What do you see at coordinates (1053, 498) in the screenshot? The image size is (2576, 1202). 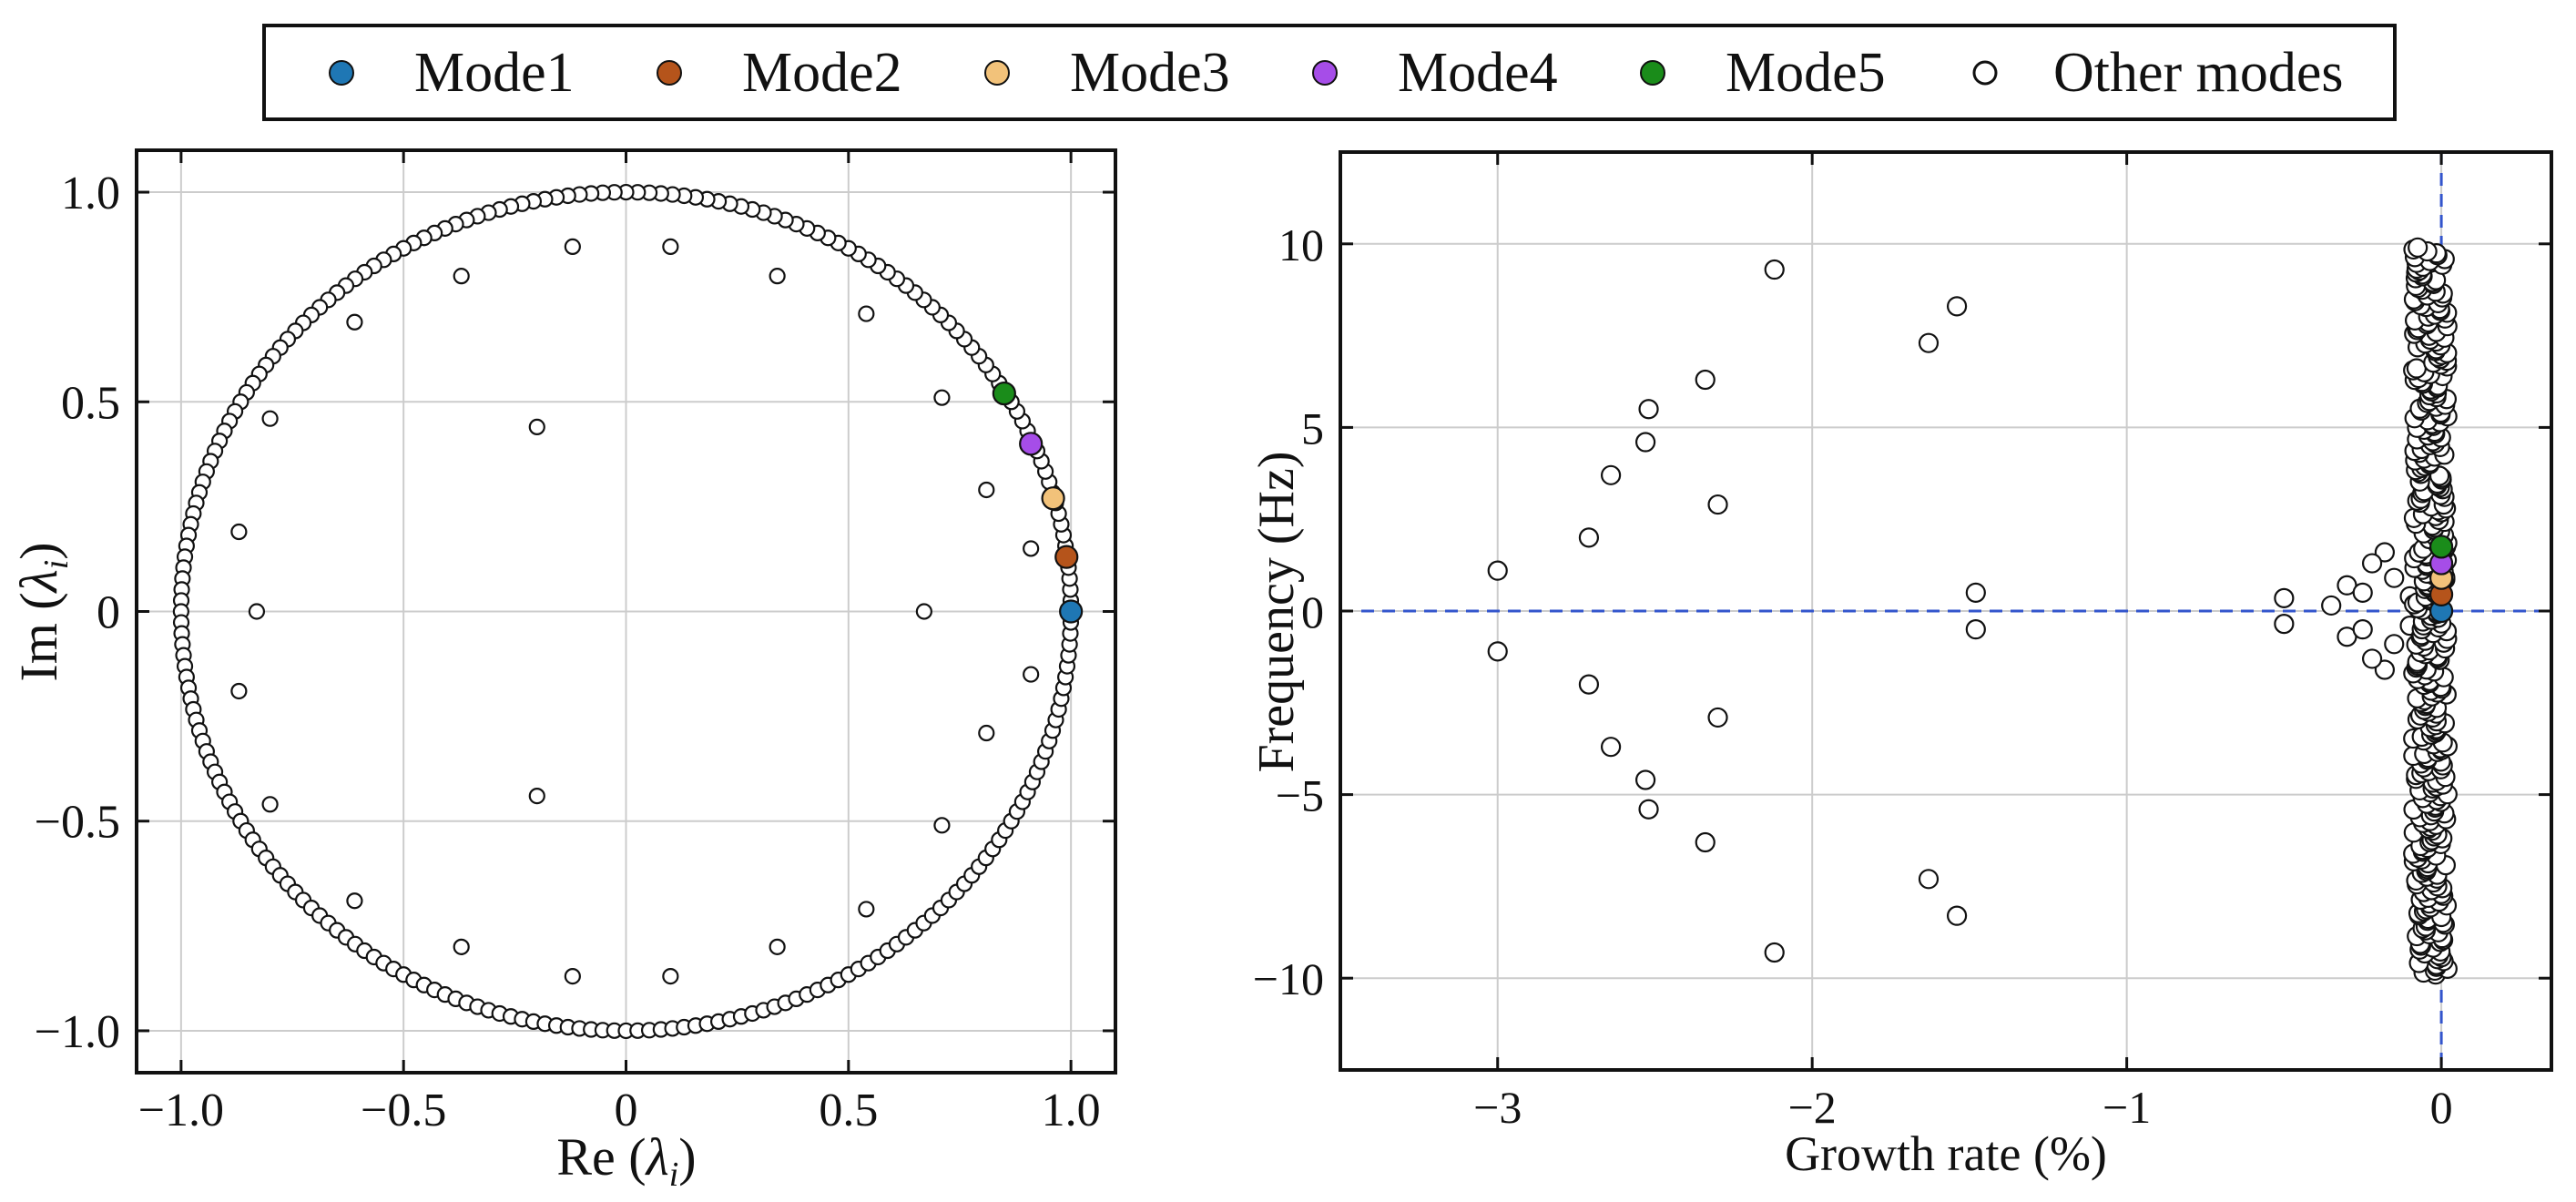 I see `data-point-mode3` at bounding box center [1053, 498].